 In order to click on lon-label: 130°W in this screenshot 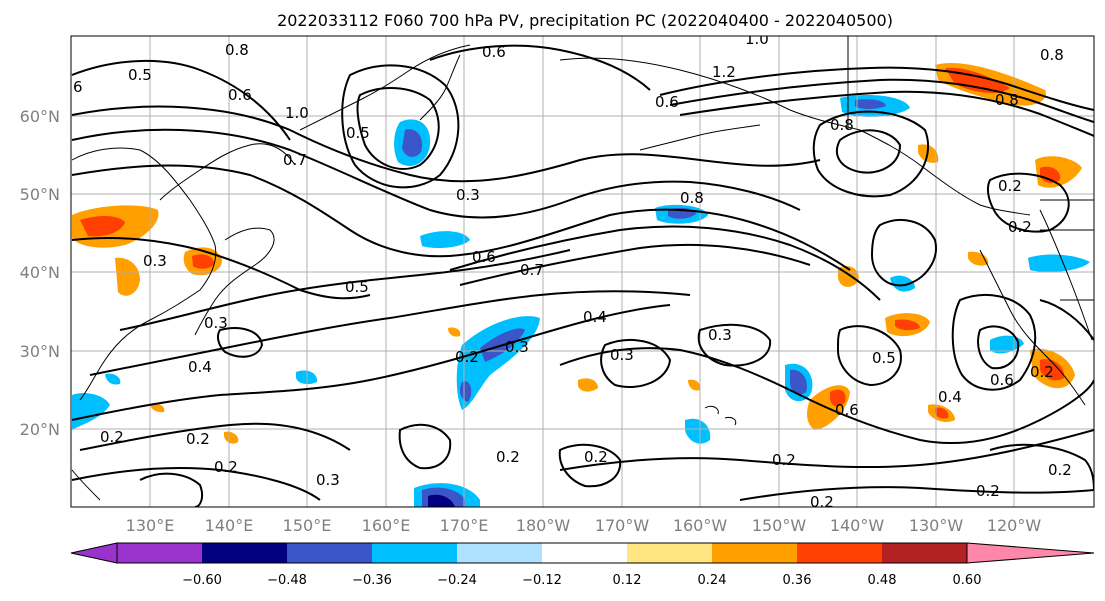, I will do `click(936, 525)`.